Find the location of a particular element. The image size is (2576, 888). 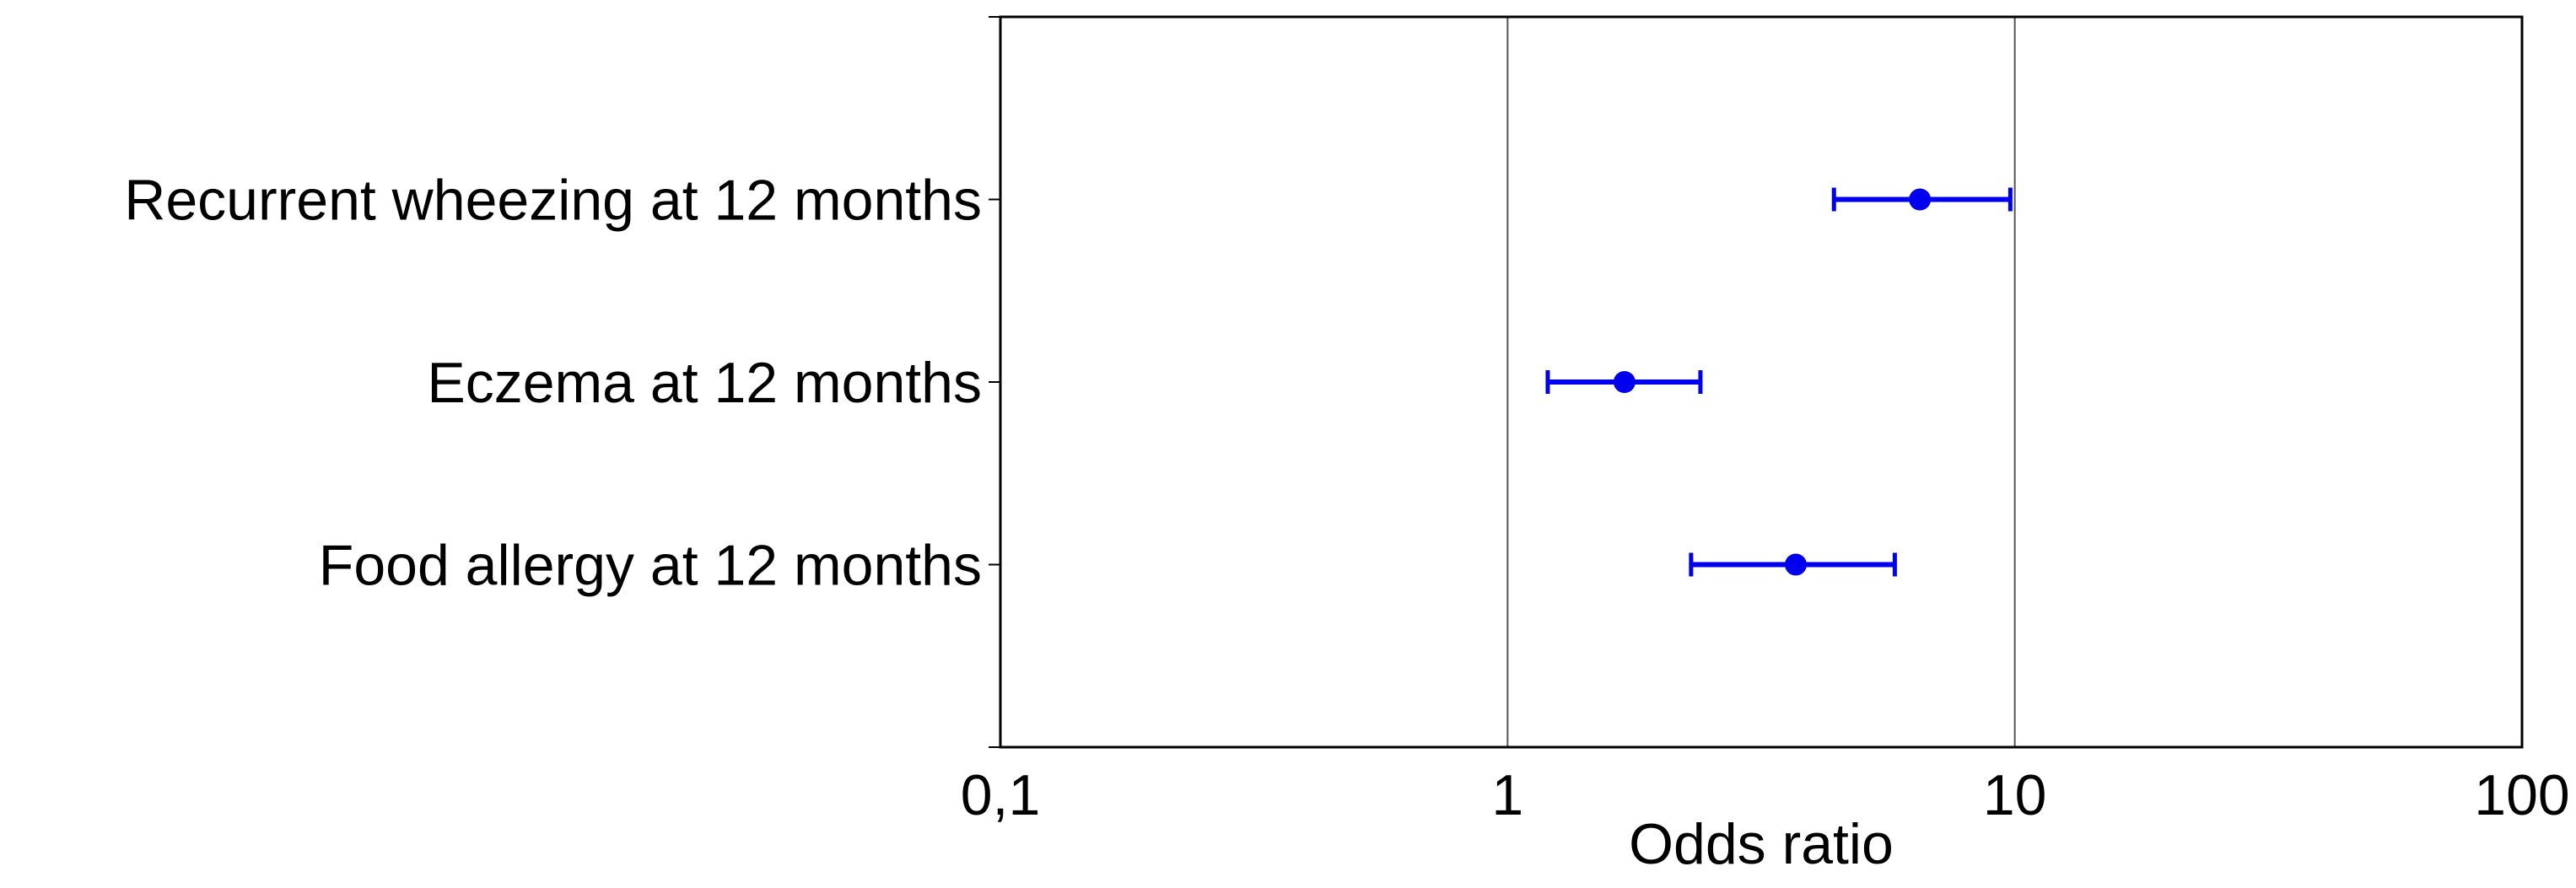

category-label: Food allergy at 12 months is located at coordinates (650, 566).